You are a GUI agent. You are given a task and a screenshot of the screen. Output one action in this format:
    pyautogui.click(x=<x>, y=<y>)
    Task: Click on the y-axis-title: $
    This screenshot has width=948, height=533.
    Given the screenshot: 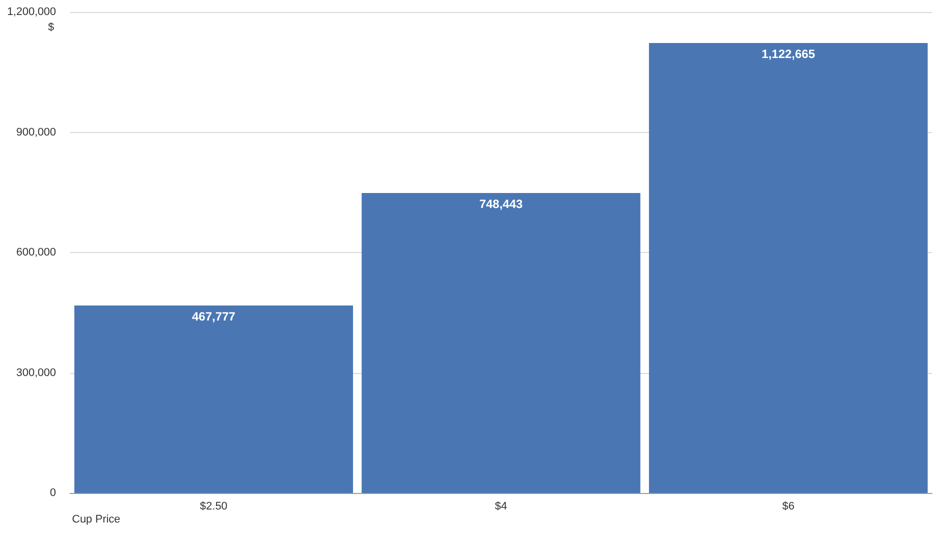 What is the action you would take?
    pyautogui.click(x=51, y=28)
    